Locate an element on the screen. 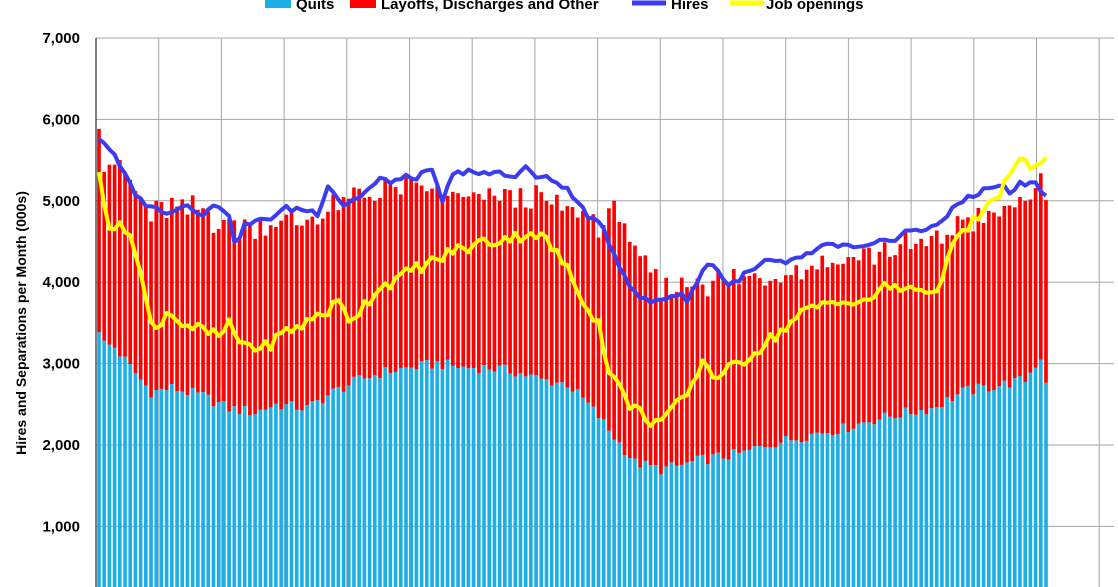 The image size is (1118, 587). y-tick-label: 3,000 is located at coordinates (61, 364).